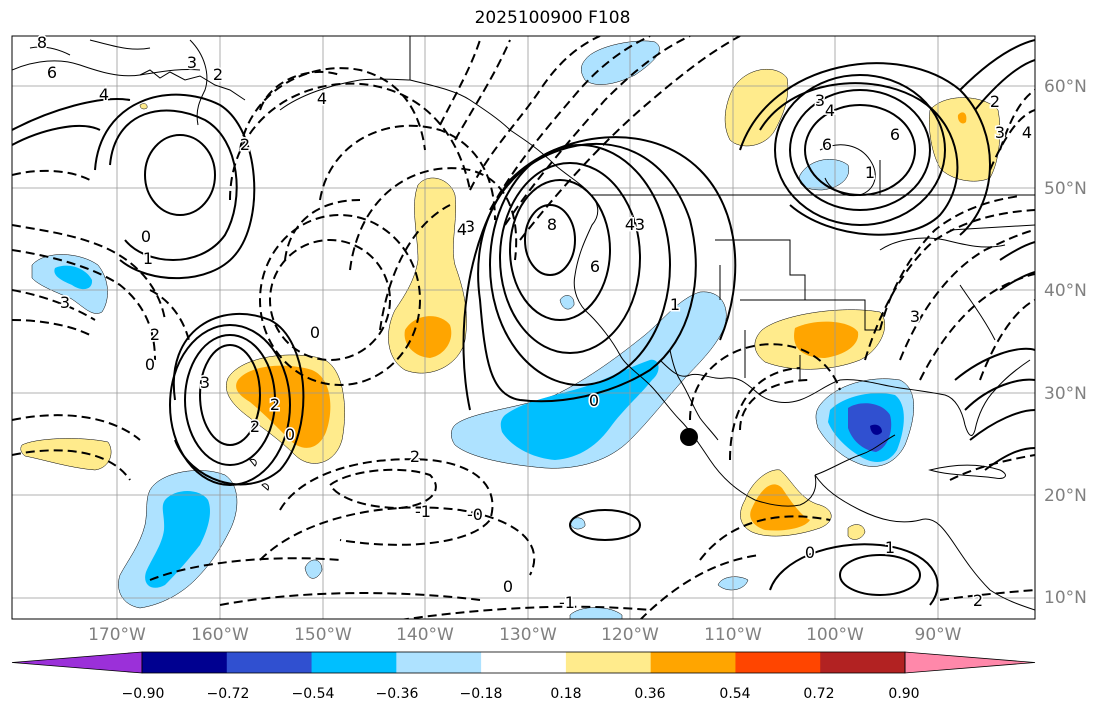 Image resolution: width=1105 pixels, height=712 pixels. Describe the element at coordinates (397, 694) in the screenshot. I see `colorbar-tick-label: −0.36` at that location.